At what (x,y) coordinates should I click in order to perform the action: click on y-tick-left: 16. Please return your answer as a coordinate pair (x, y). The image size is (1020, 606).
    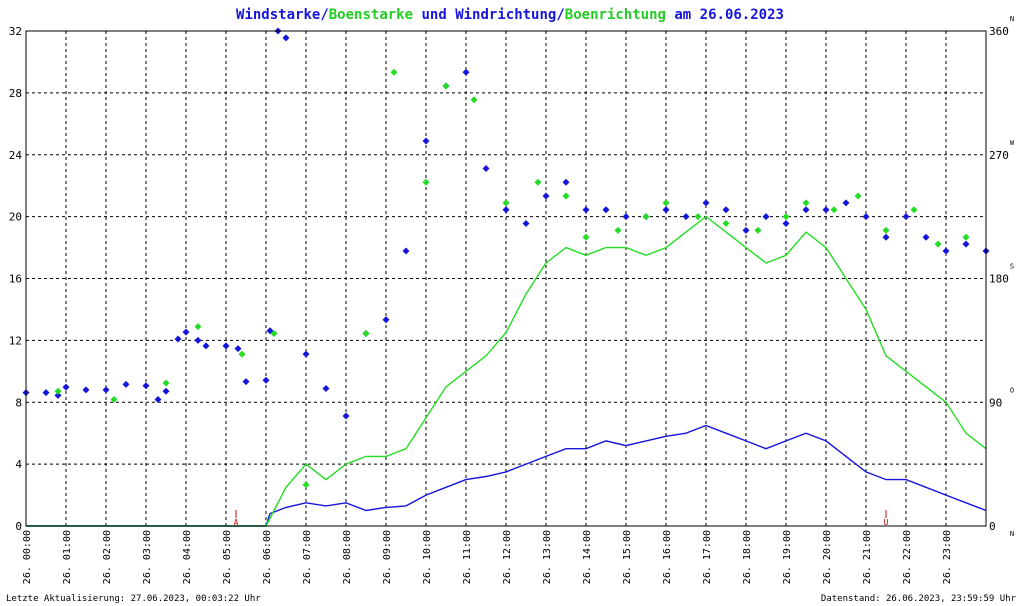
    Looking at the image, I should click on (15, 279).